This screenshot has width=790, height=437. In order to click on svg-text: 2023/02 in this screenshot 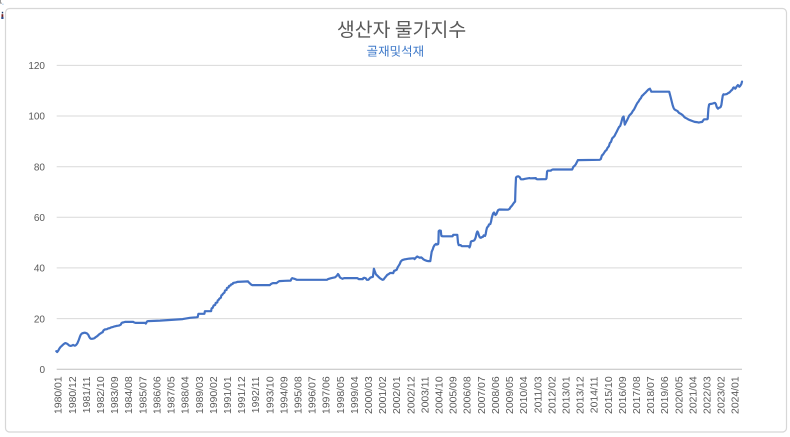, I will do `click(722, 395)`.